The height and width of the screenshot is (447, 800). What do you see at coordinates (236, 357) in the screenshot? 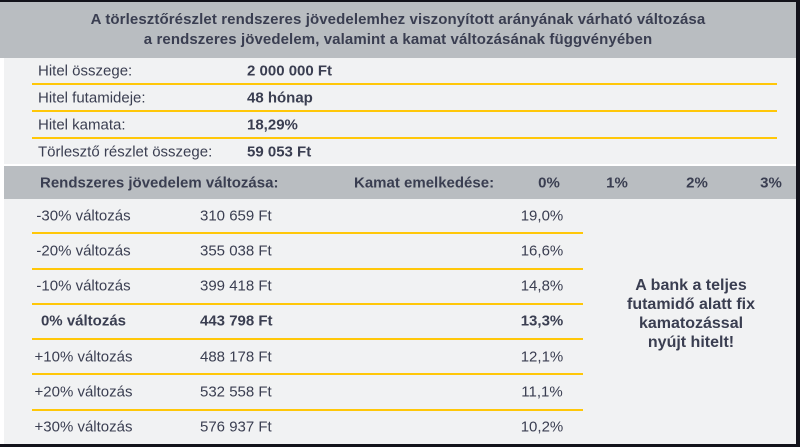
I see `payment-amount-cell: 488 178 Ft` at bounding box center [236, 357].